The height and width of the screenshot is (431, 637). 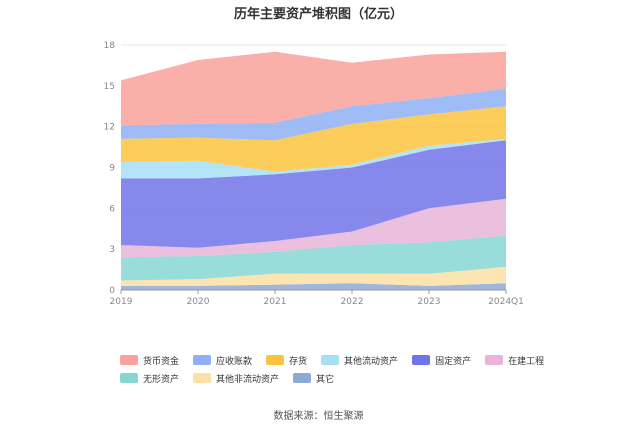 I want to click on legend-item: 货币资金, so click(x=150, y=360).